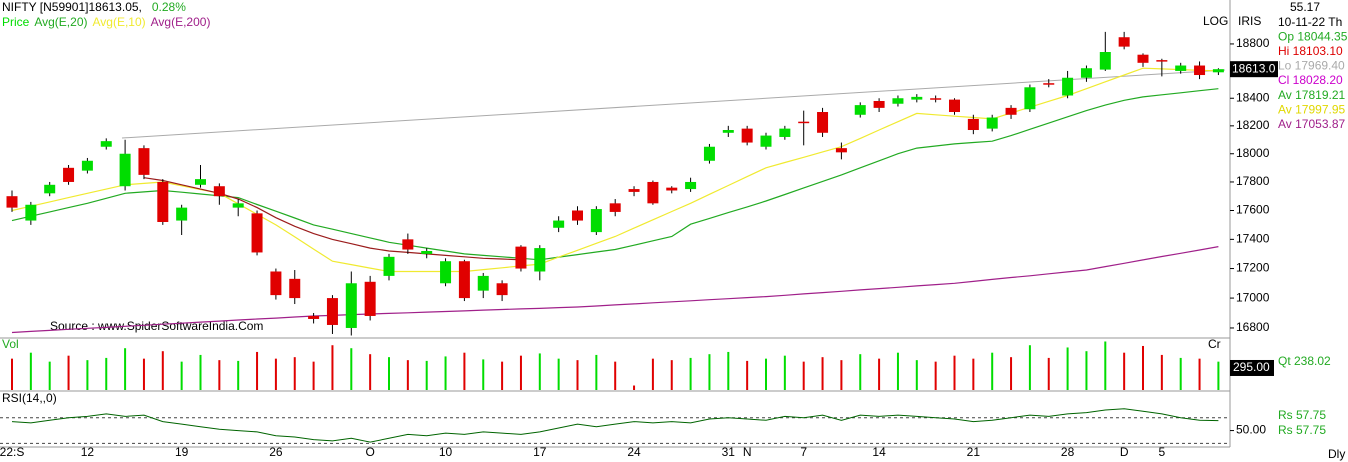 The image size is (1348, 462). Describe the element at coordinates (446, 452) in the screenshot. I see `x-tick-label: 10` at that location.